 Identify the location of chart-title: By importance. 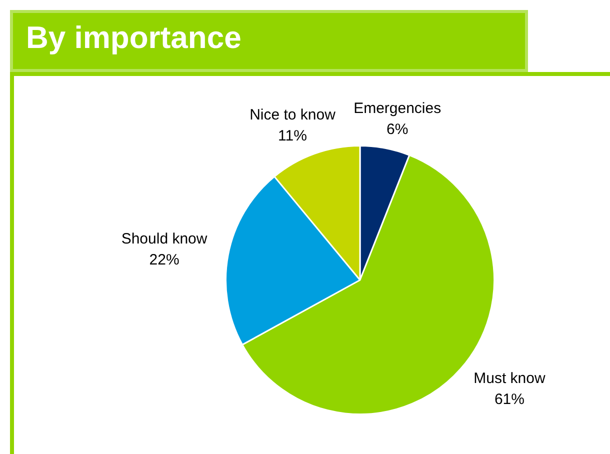
(134, 38).